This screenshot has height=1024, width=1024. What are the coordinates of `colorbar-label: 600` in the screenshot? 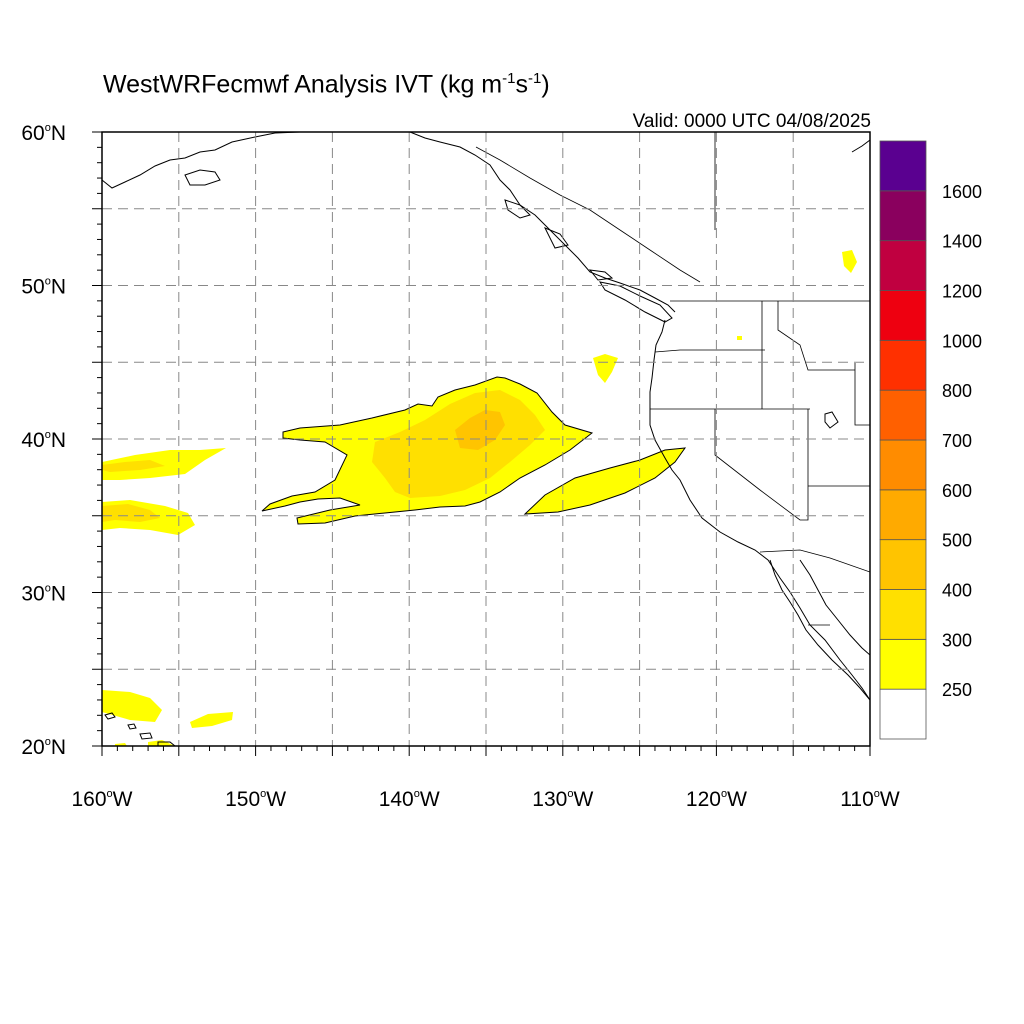 It's located at (957, 491).